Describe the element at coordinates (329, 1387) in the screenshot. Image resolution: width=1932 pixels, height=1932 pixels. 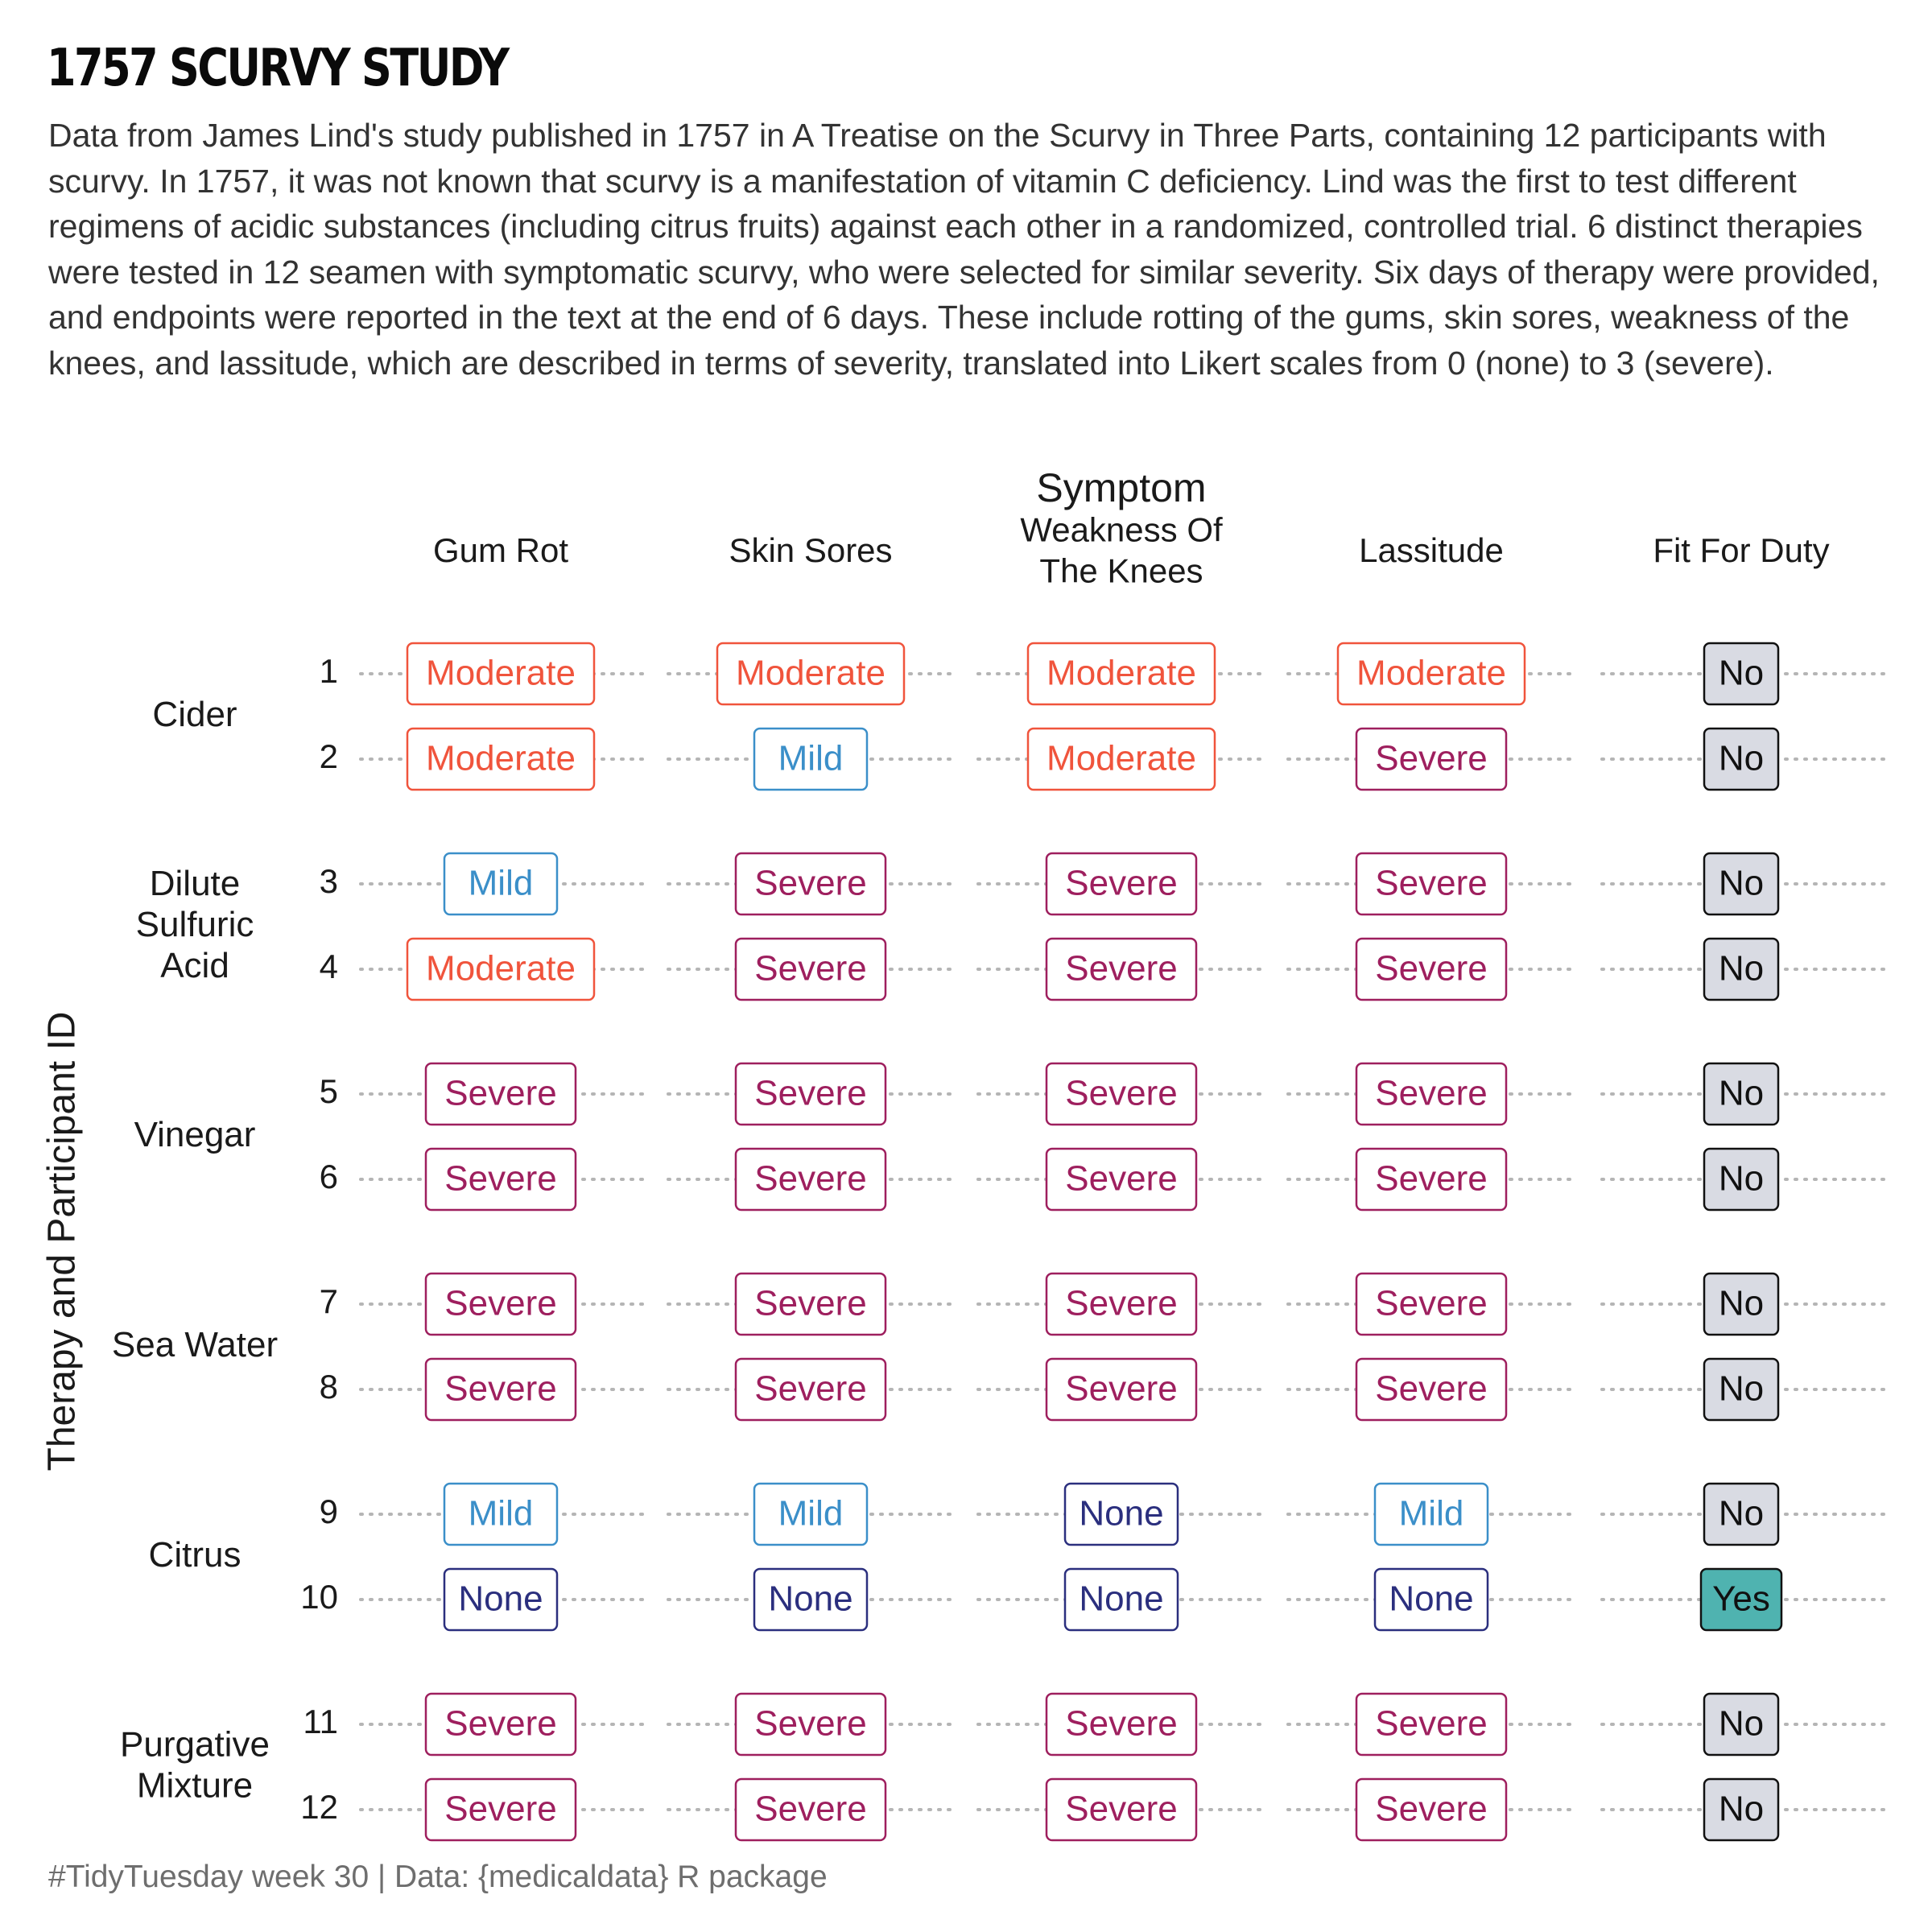
I see `participant-id: 8` at that location.